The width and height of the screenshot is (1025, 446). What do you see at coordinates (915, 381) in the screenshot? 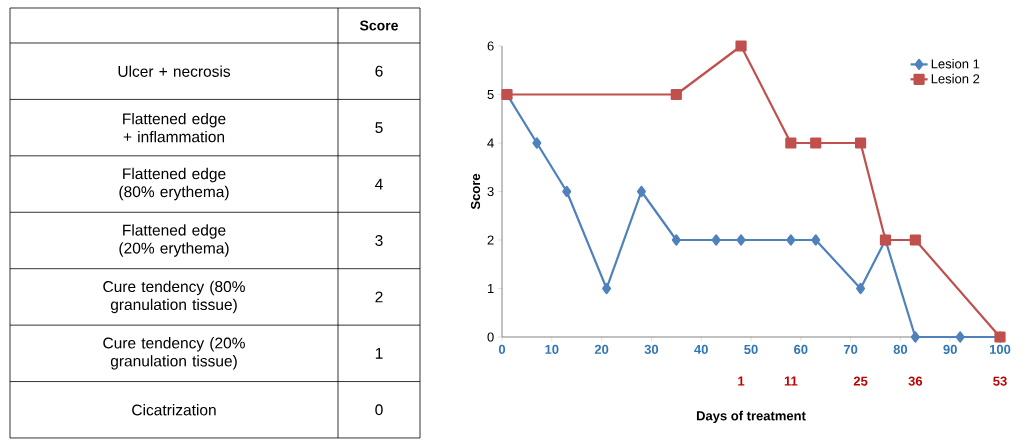
I see `x2-tick-label: 36` at bounding box center [915, 381].